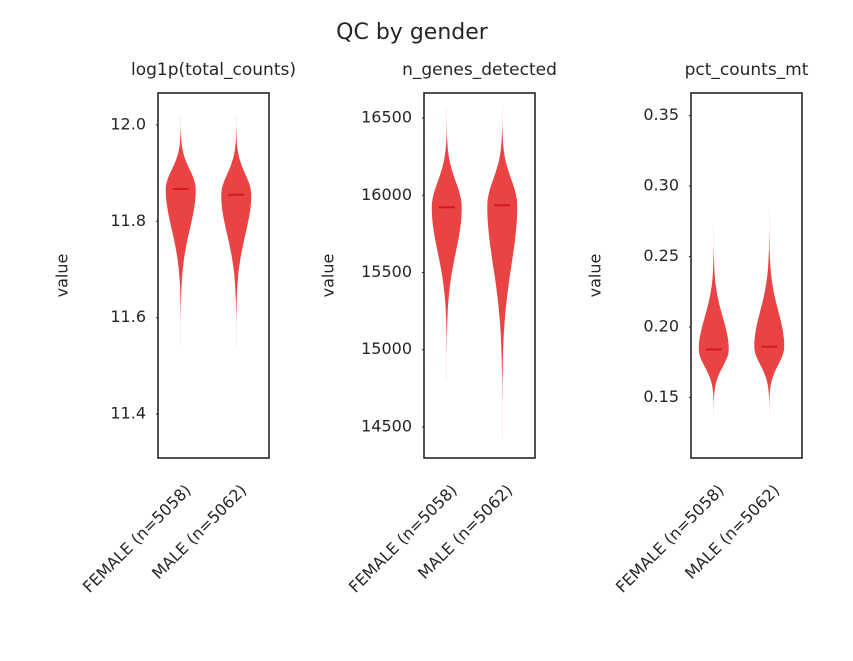 This screenshot has height=661, width=853. Describe the element at coordinates (213, 70) in the screenshot. I see `subplot-title: log1p(total_counts)` at that location.